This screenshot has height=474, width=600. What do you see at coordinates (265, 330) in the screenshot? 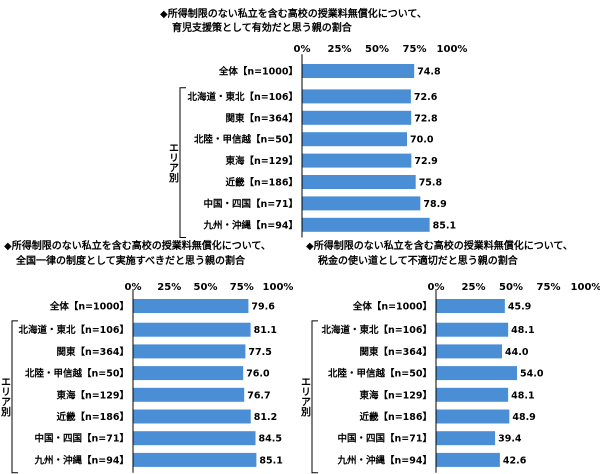
I see `value-label: 81.1` at bounding box center [265, 330].